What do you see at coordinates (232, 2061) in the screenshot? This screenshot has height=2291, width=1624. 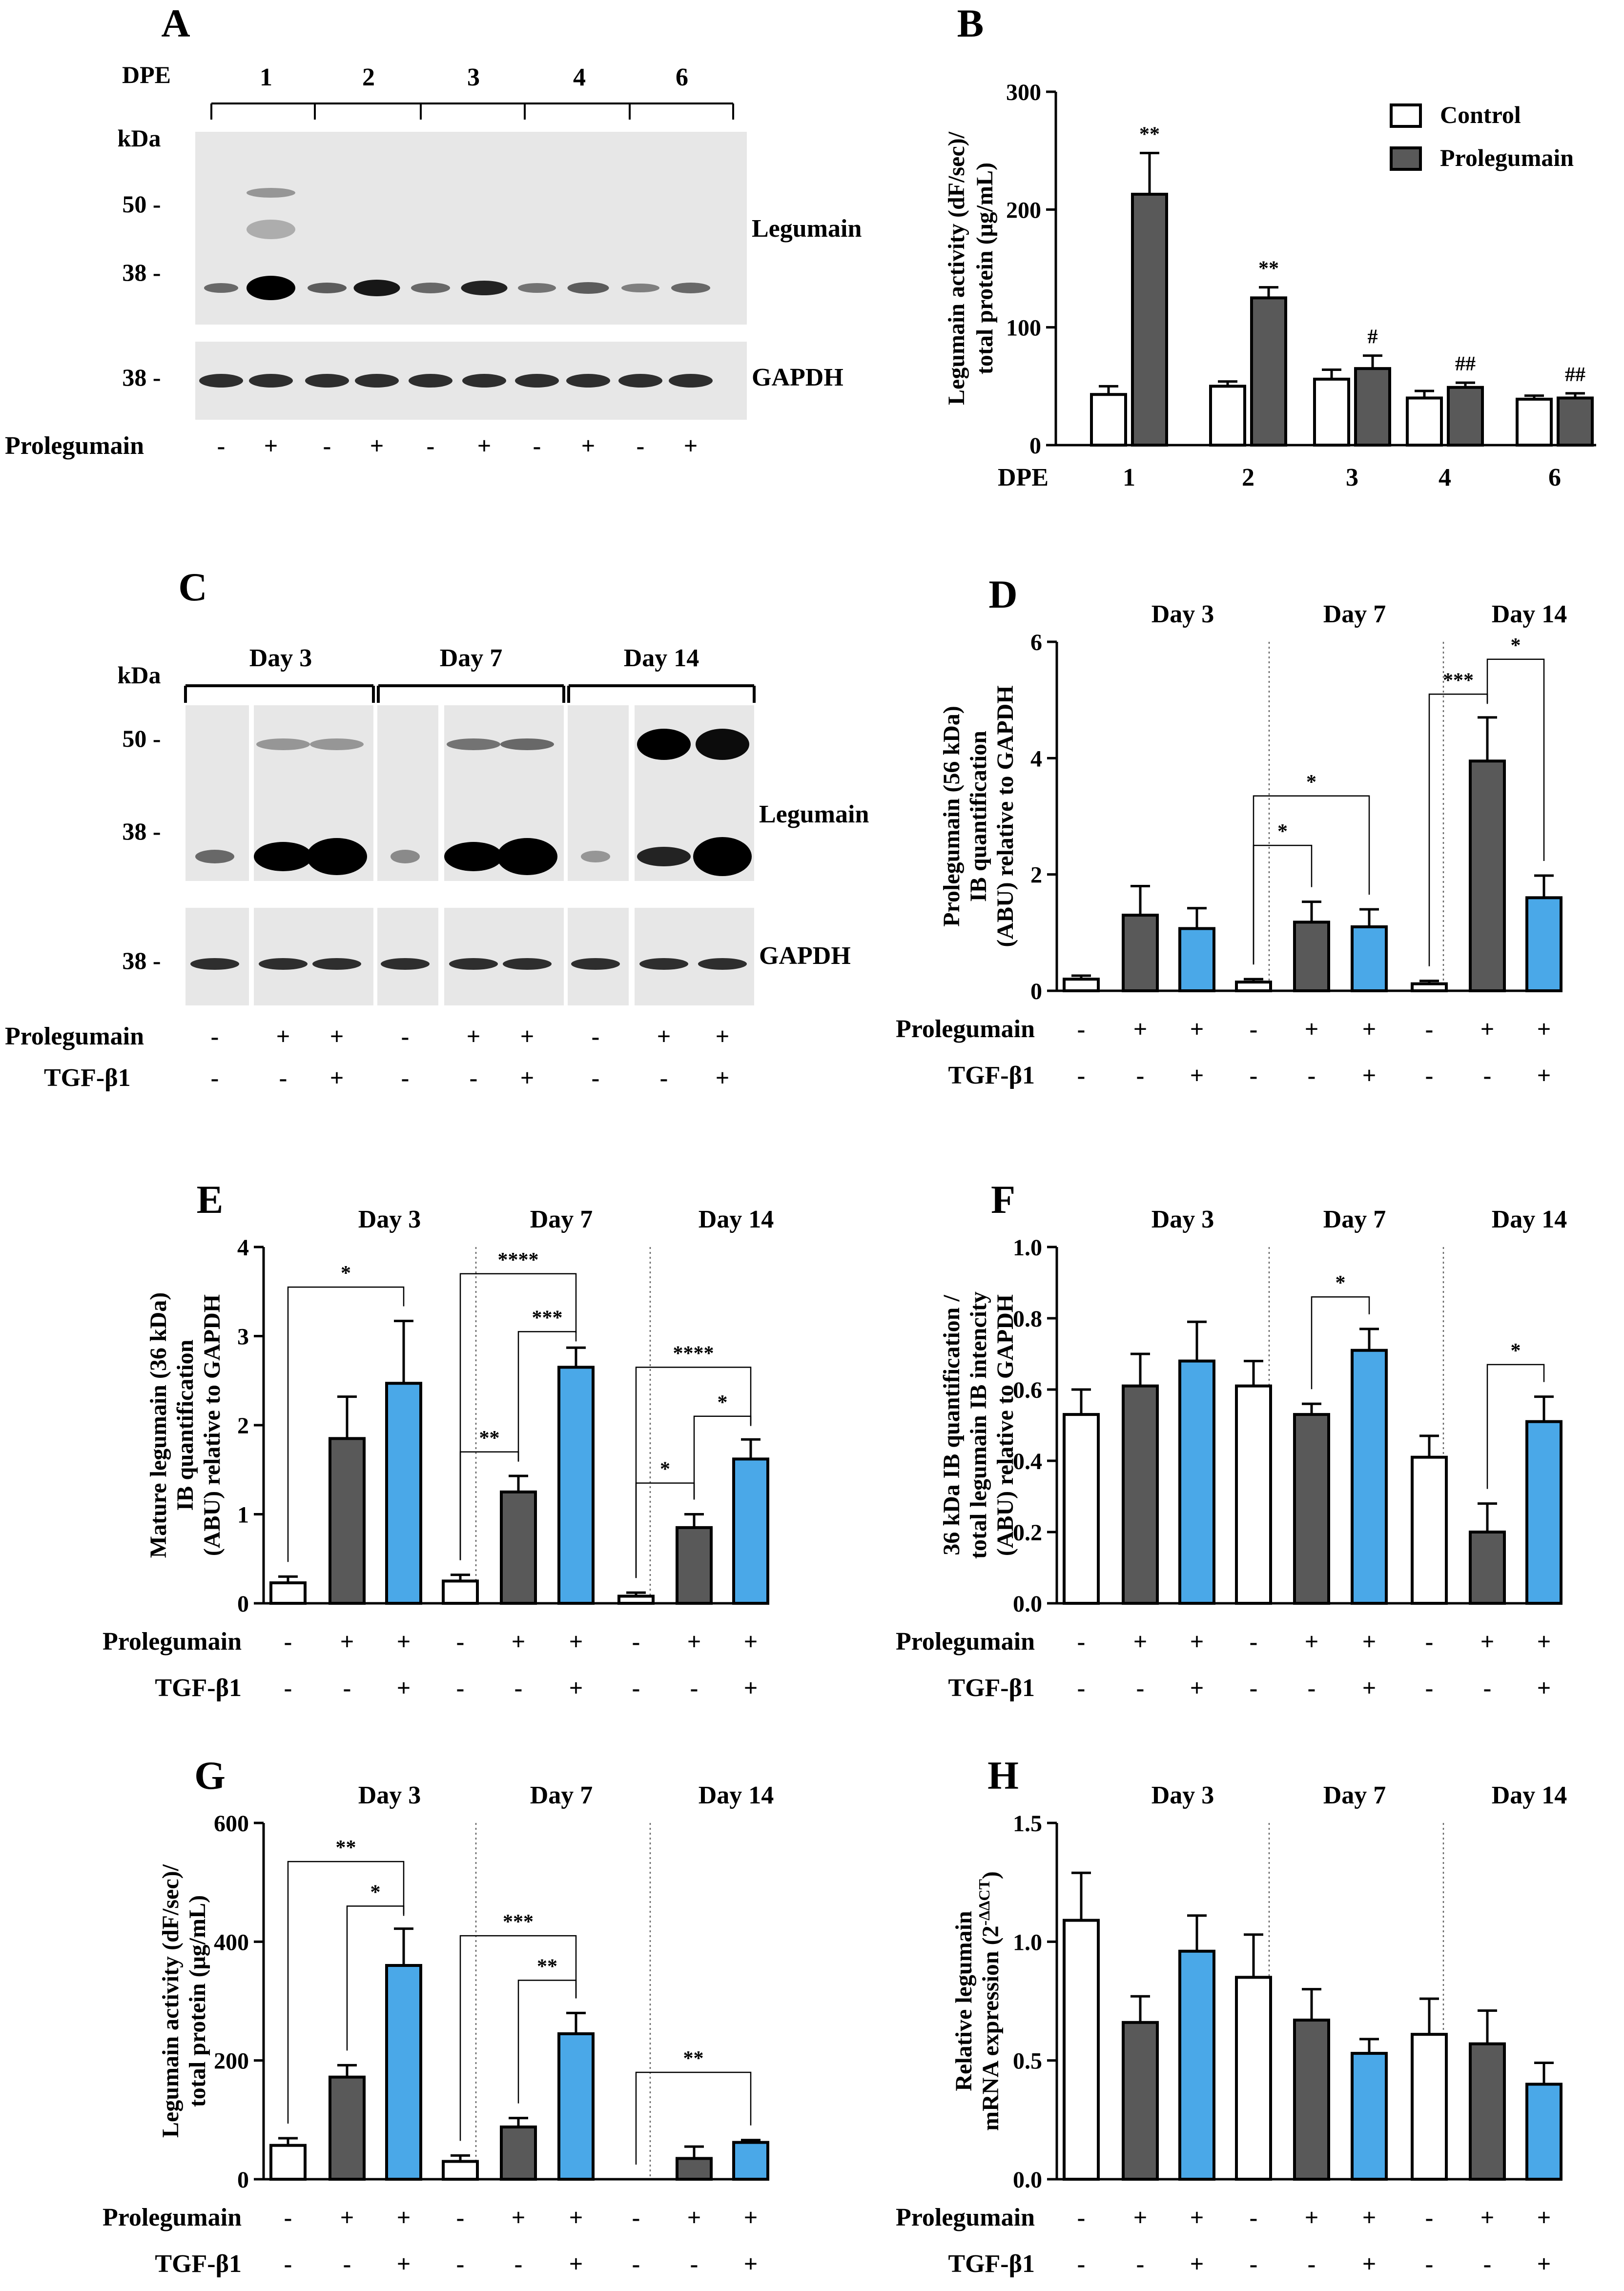 I see `y-tick-label: 200` at bounding box center [232, 2061].